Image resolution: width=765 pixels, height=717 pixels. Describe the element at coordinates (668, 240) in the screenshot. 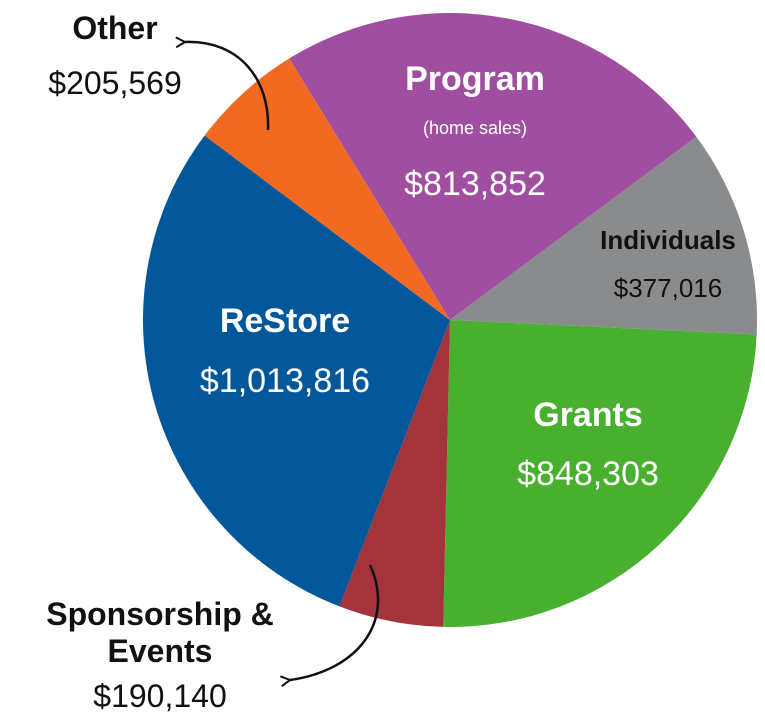

I see `slice-label: Individuals` at that location.